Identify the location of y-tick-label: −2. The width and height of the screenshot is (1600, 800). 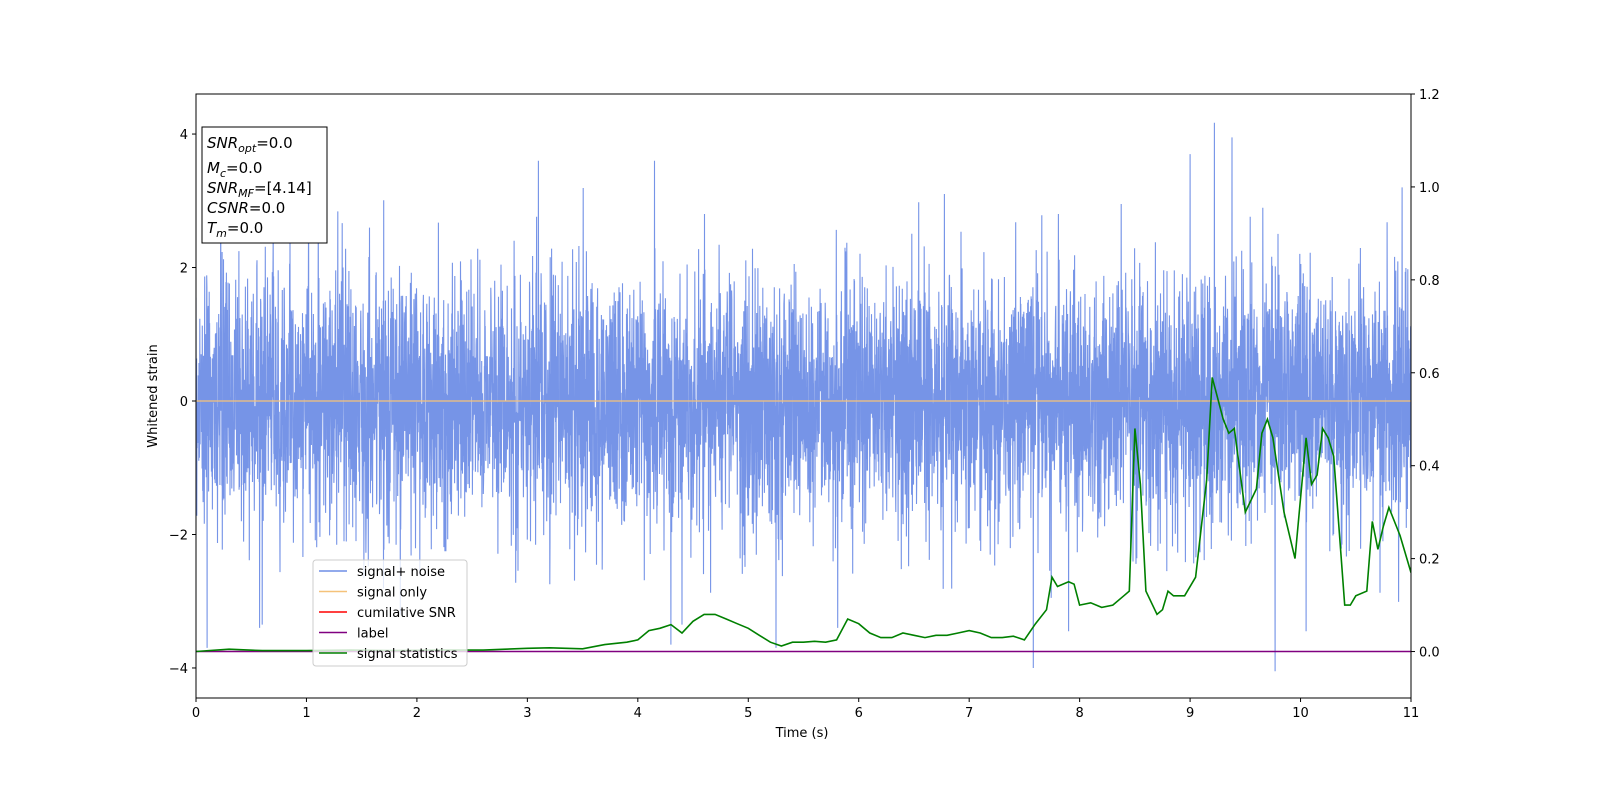
(178, 535).